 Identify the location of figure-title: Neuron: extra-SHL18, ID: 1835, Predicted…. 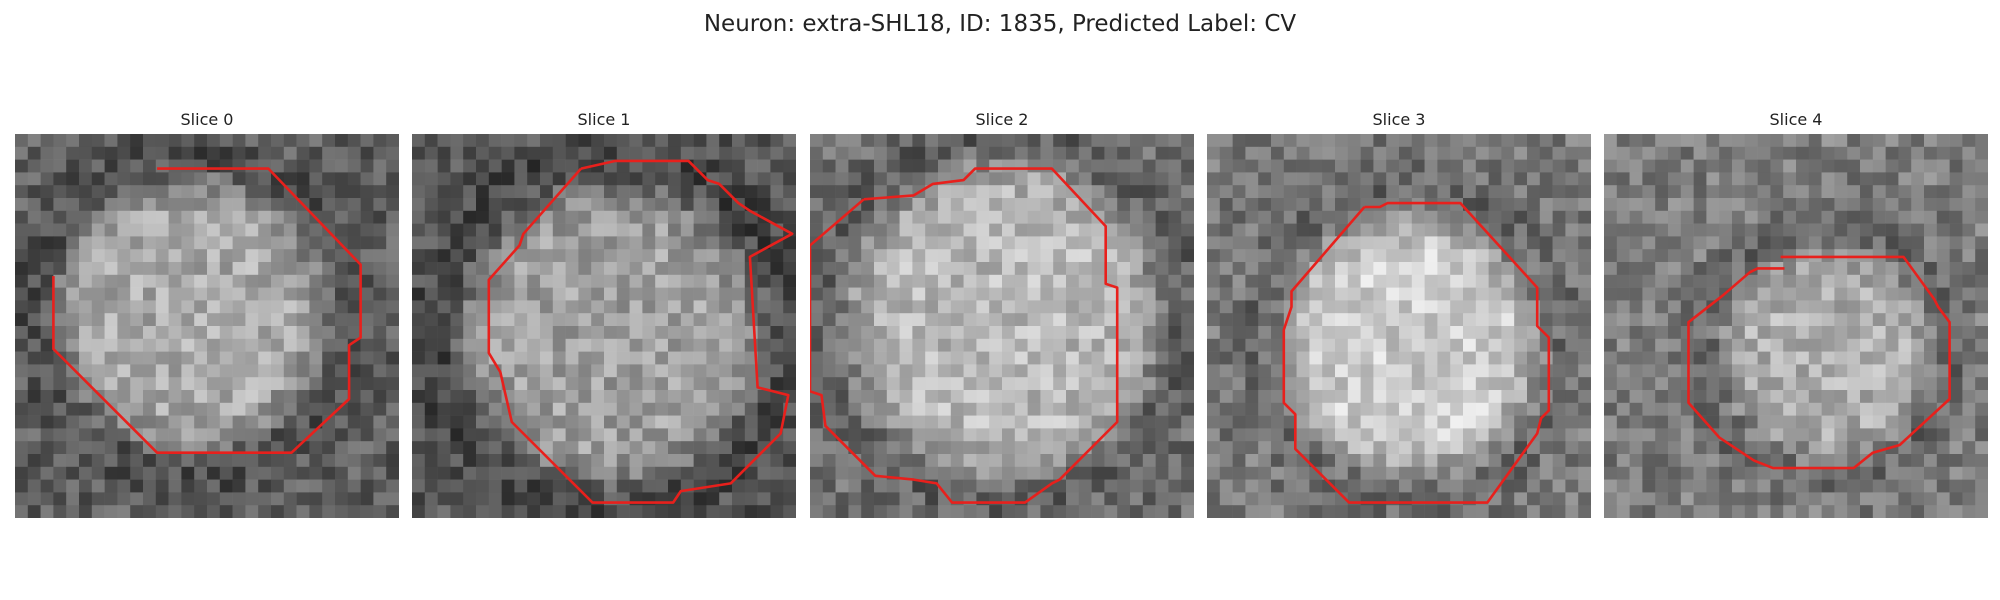
(1000, 24).